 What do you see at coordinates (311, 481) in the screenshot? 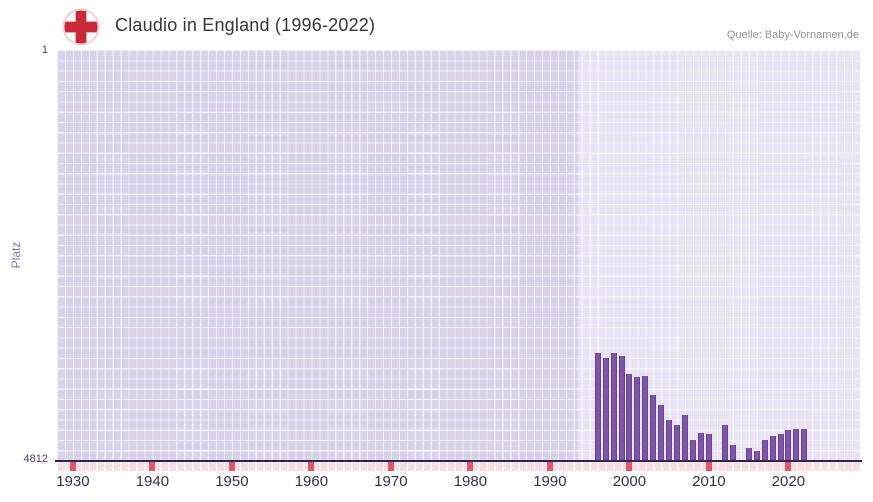
I see `x-tick-label-1960: 1960` at bounding box center [311, 481].